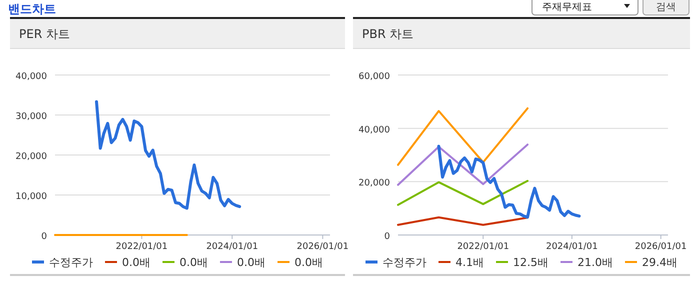  Describe the element at coordinates (32, 197) in the screenshot. I see `y-tick-label: 10,000` at that location.